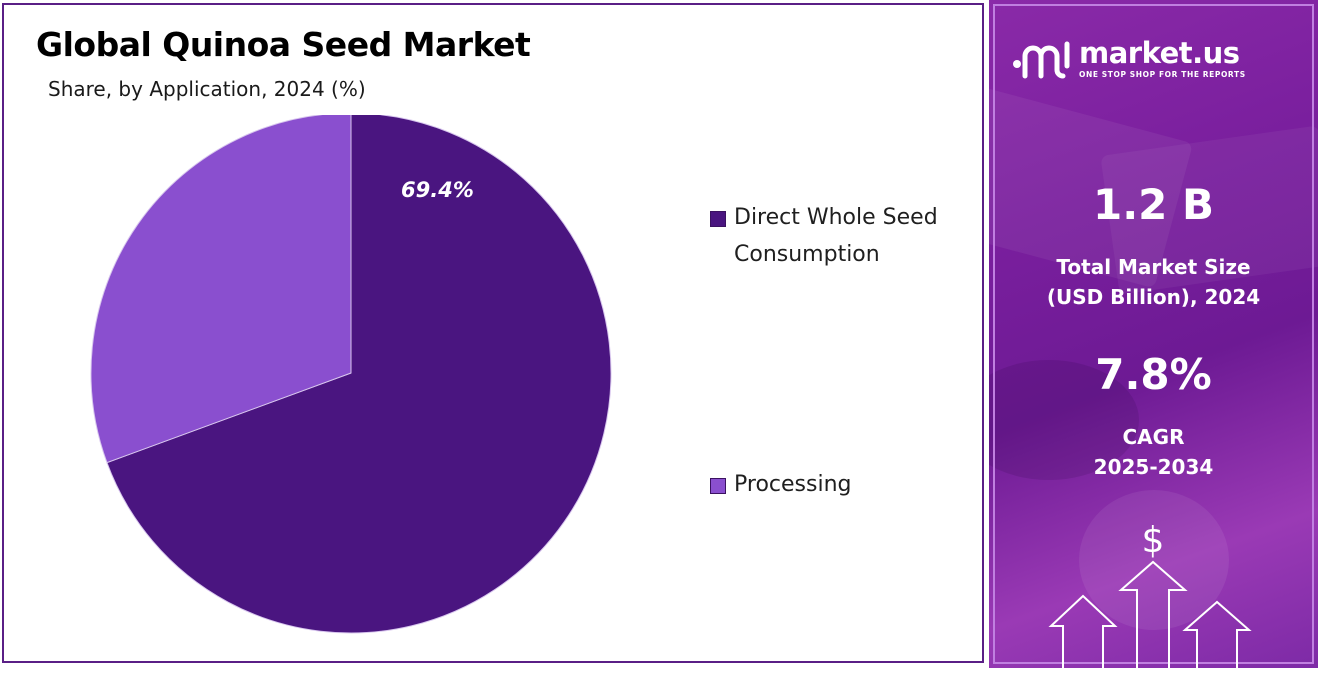 The image size is (1318, 675). What do you see at coordinates (283, 44) in the screenshot?
I see `chart-title: Global Quinoa Seed Market` at bounding box center [283, 44].